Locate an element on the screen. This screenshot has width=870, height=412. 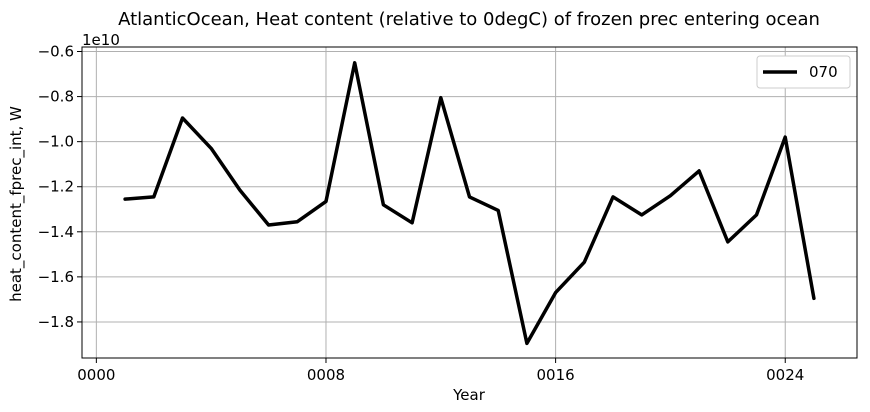
legend-box is located at coordinates (803, 72).